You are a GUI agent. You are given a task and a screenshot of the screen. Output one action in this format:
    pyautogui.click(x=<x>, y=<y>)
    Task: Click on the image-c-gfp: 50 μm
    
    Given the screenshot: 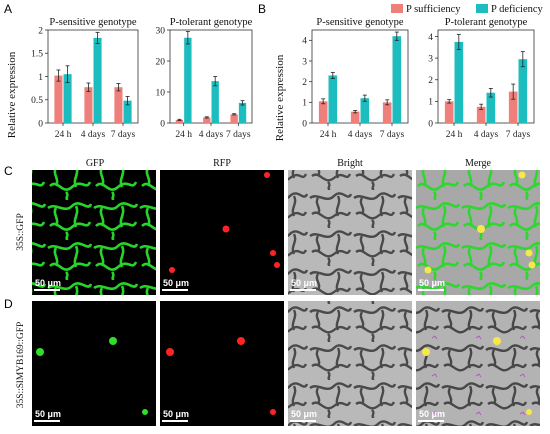 What is the action you would take?
    pyautogui.click(x=94, y=232)
    